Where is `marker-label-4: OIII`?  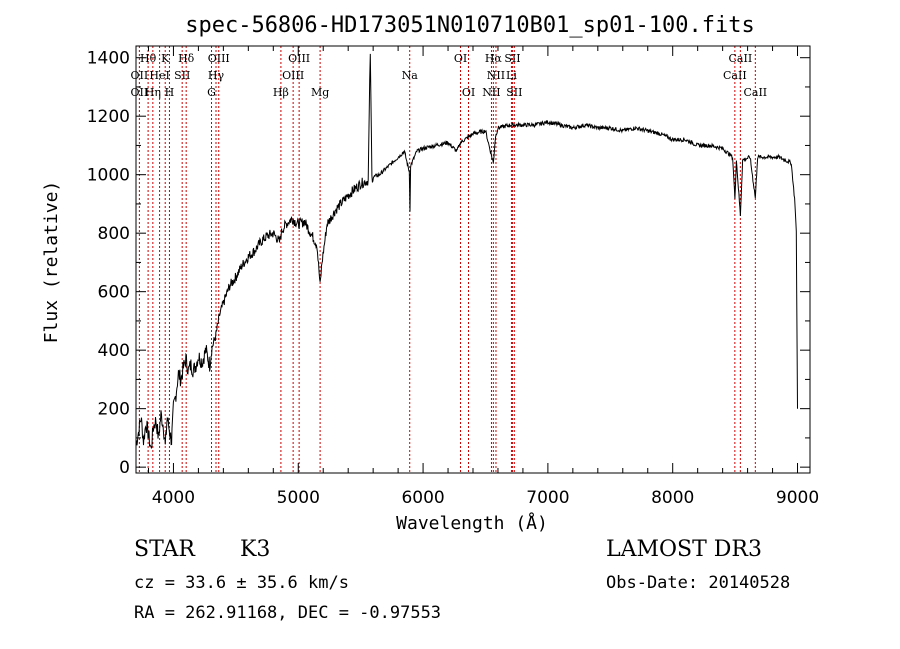 marker-label-4: OIII is located at coordinates (299, 58).